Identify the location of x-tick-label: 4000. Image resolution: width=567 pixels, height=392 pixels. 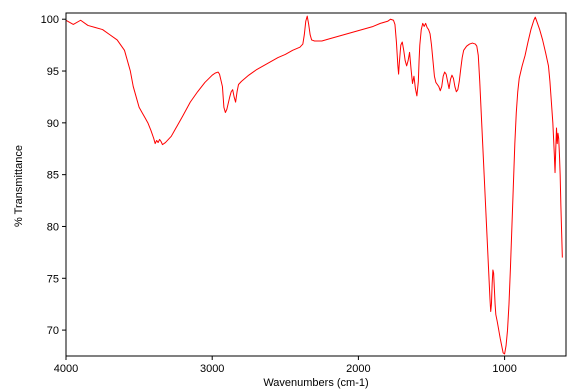
(66, 369).